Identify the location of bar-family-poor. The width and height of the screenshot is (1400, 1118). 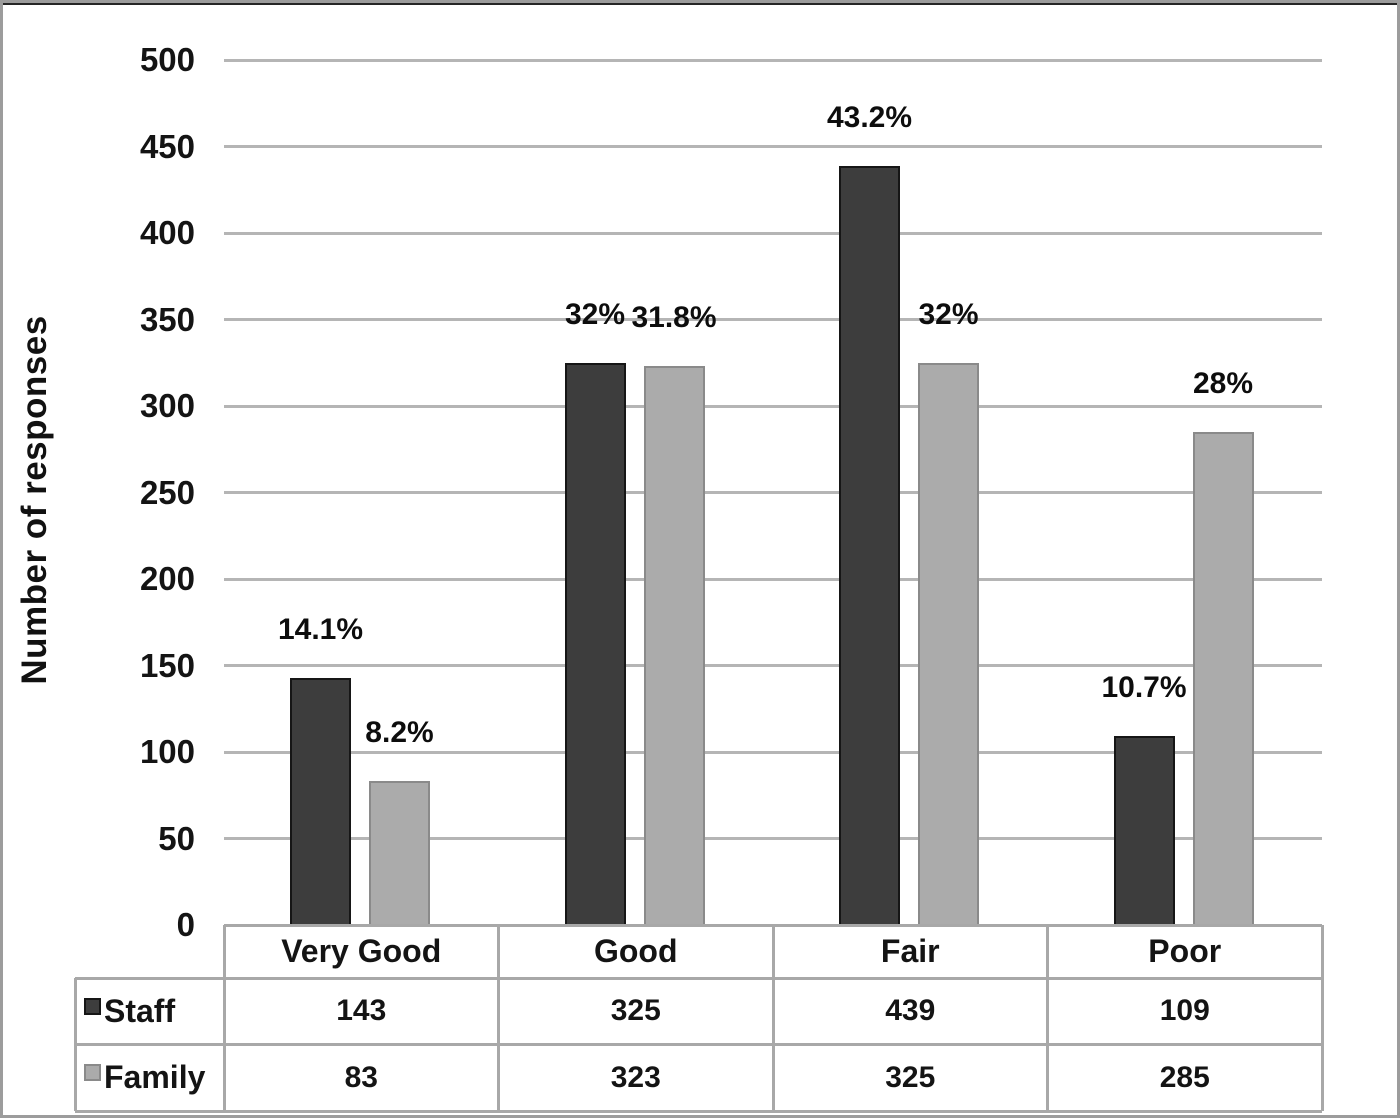
(1223, 678).